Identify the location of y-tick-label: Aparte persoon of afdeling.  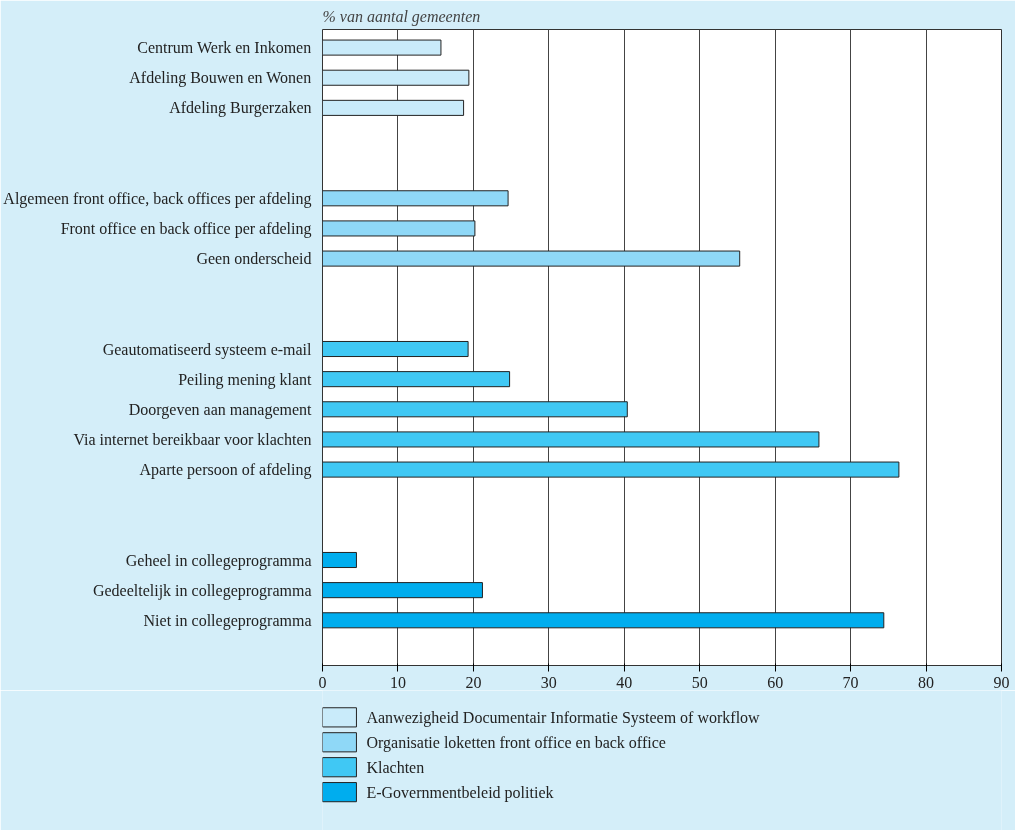
(225, 470).